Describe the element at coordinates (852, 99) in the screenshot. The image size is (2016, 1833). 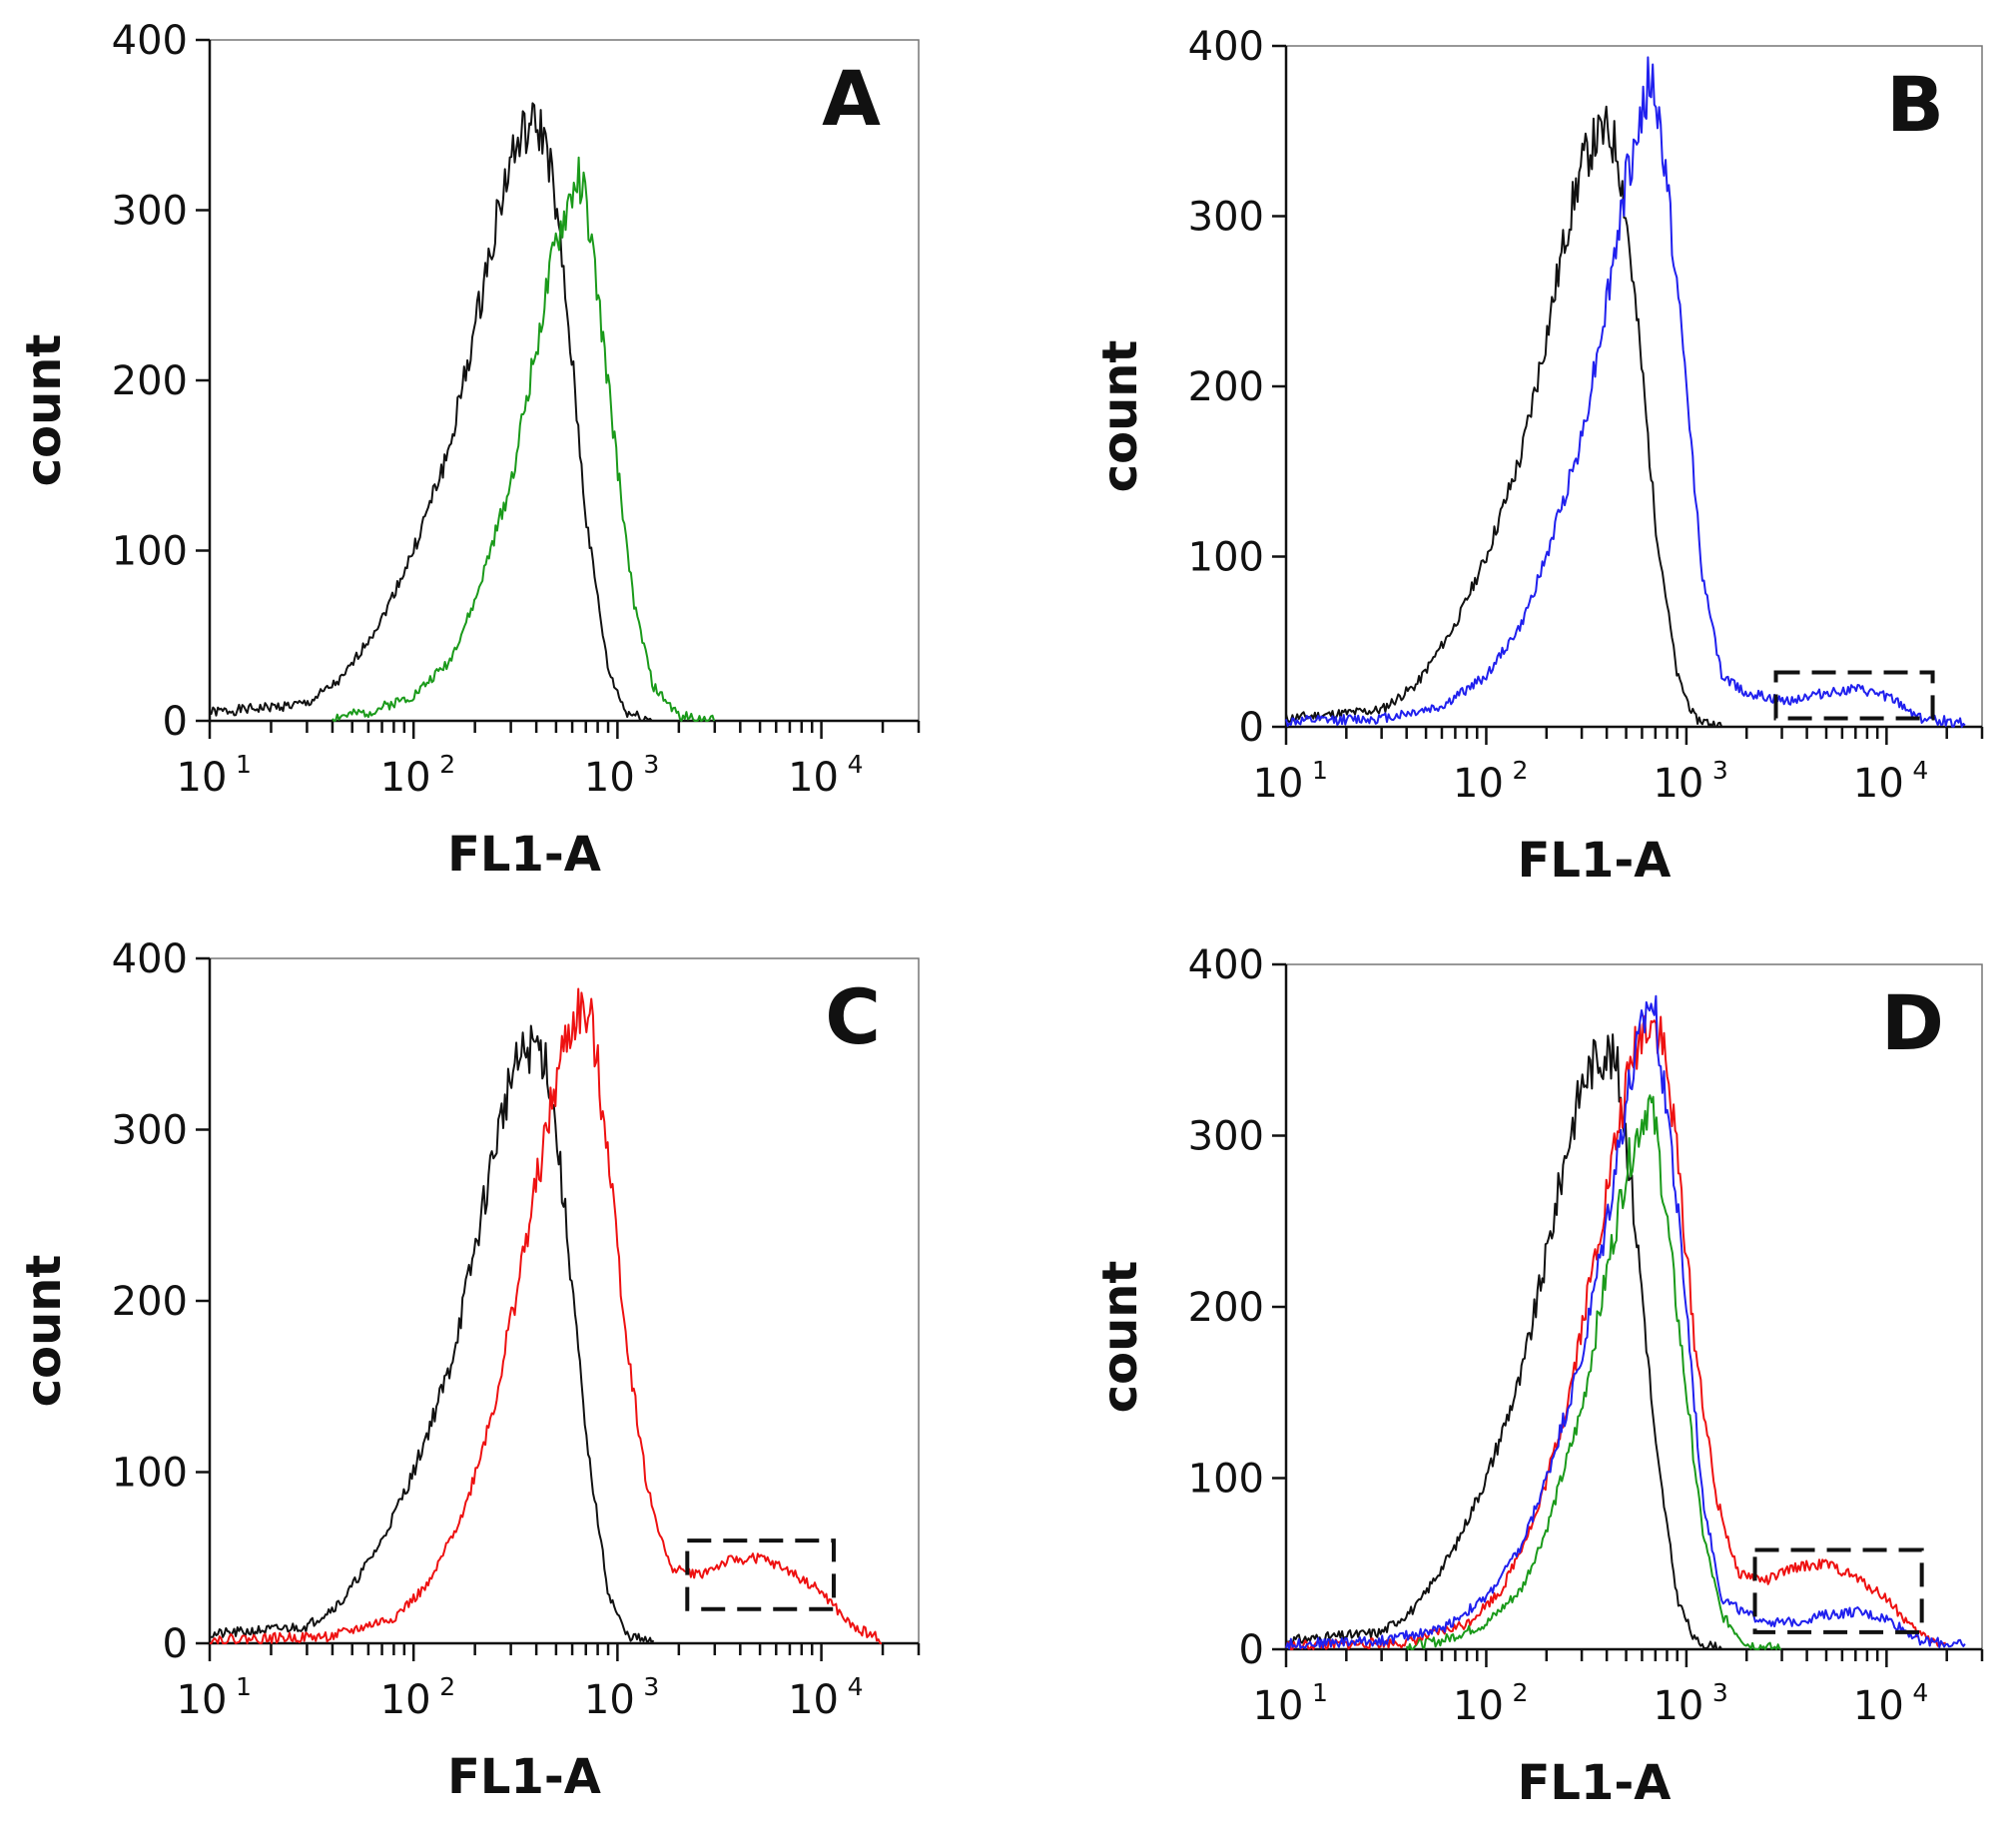
I see `panel-letter: A` at that location.